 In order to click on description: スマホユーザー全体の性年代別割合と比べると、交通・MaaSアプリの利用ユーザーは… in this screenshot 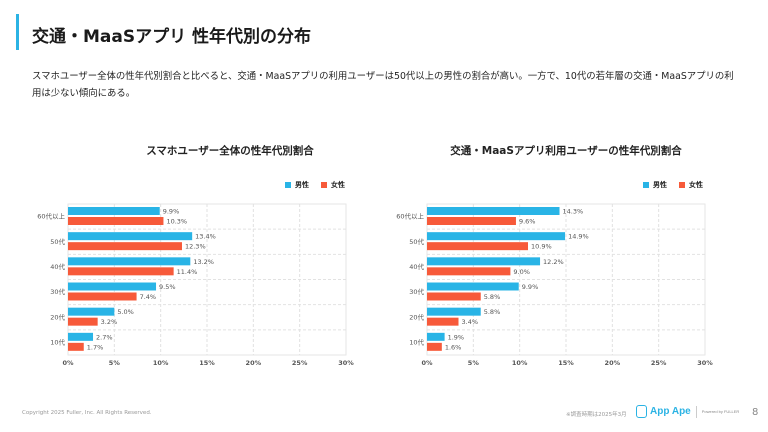, I will do `click(383, 85)`.